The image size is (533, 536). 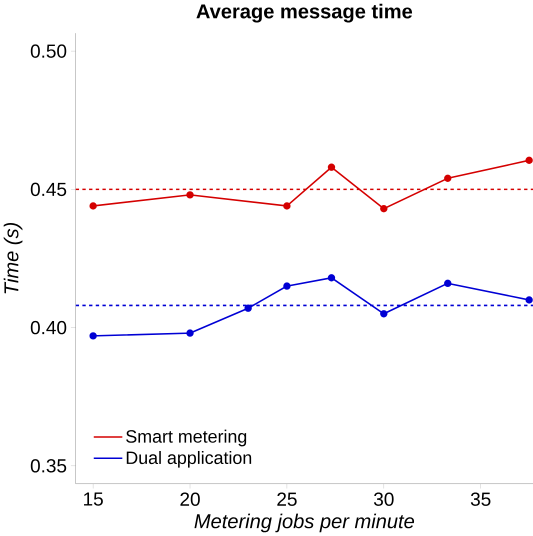 What do you see at coordinates (287, 499) in the screenshot?
I see `x-tick-label: 25` at bounding box center [287, 499].